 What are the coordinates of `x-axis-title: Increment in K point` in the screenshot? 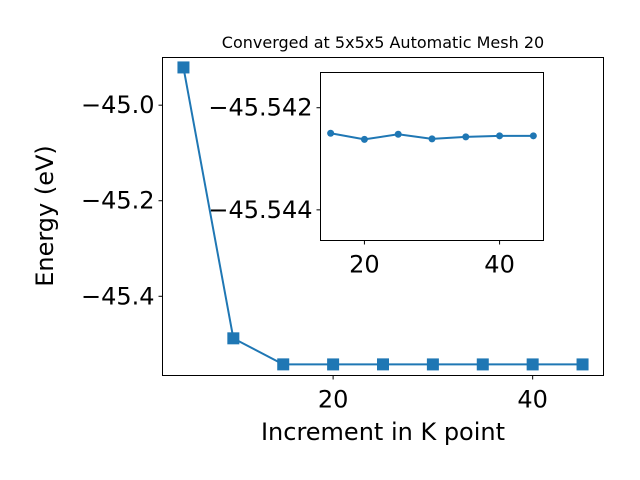 It's located at (383, 432).